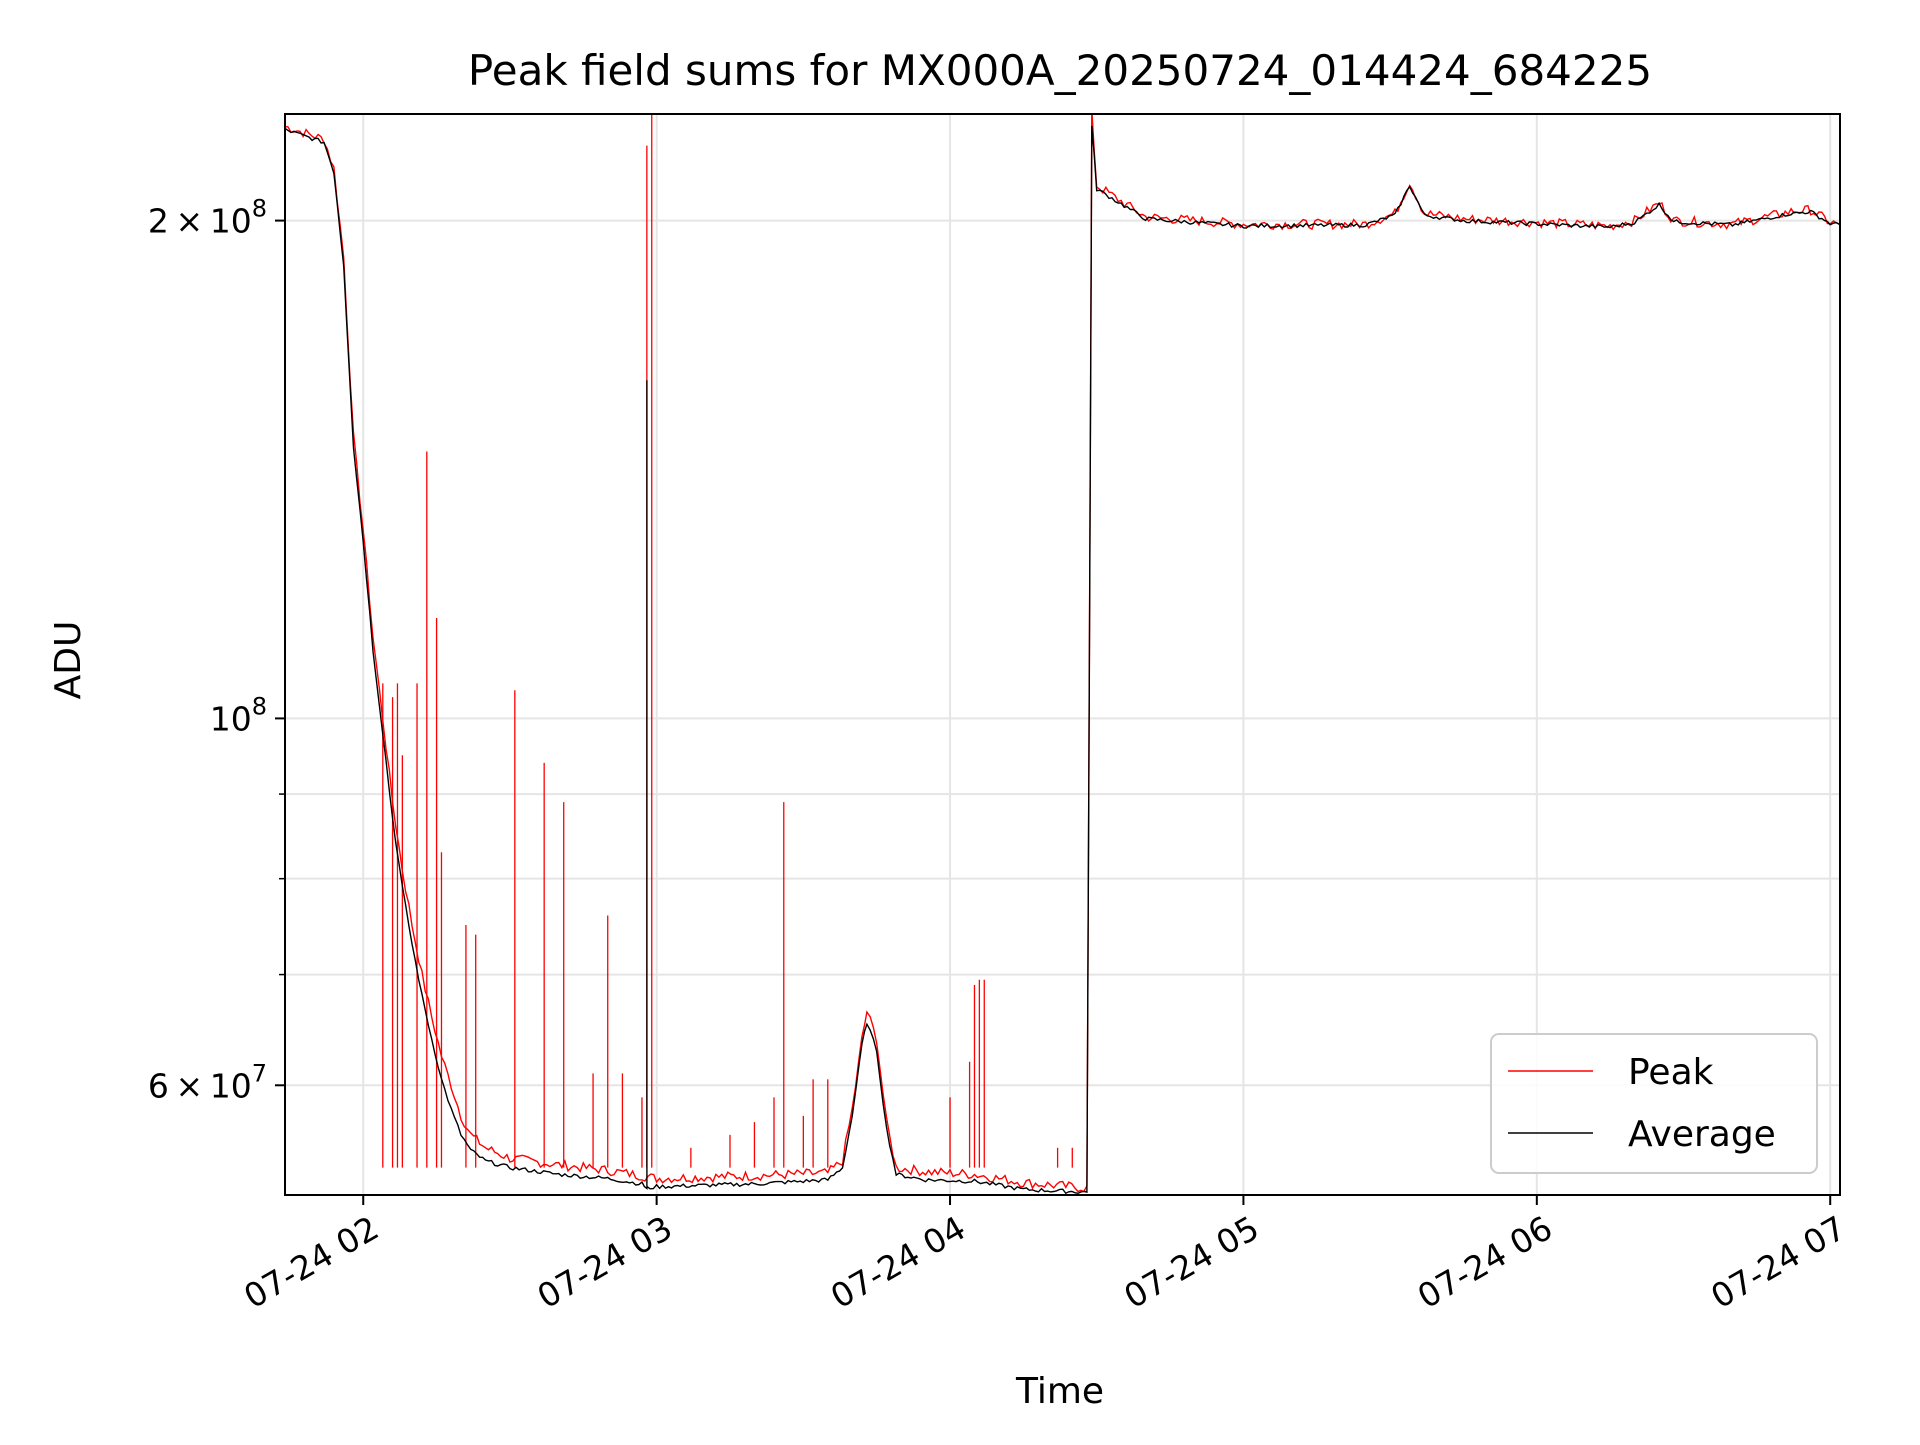  I want to click on y-tick-label: 108, so click(238, 715).